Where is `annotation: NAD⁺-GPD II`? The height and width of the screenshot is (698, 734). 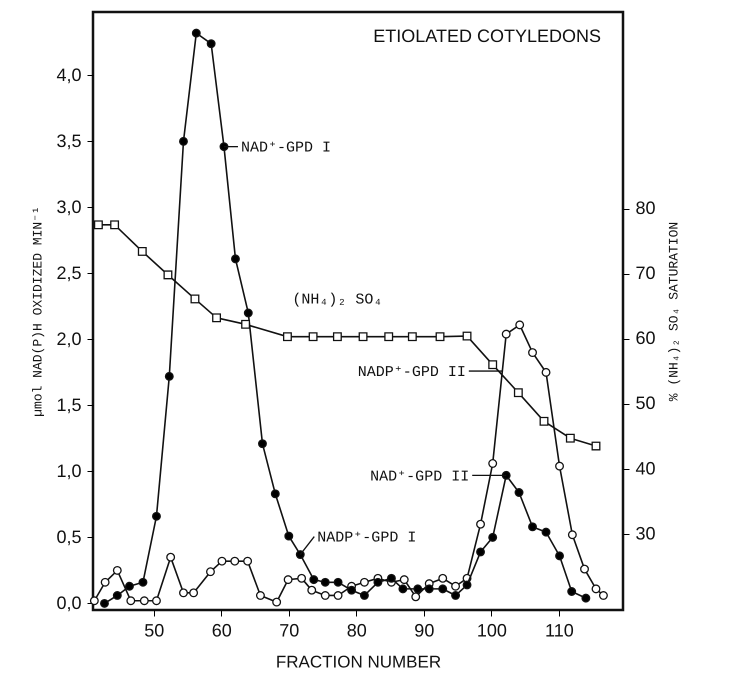 annotation: NAD⁺-GPD II is located at coordinates (420, 477).